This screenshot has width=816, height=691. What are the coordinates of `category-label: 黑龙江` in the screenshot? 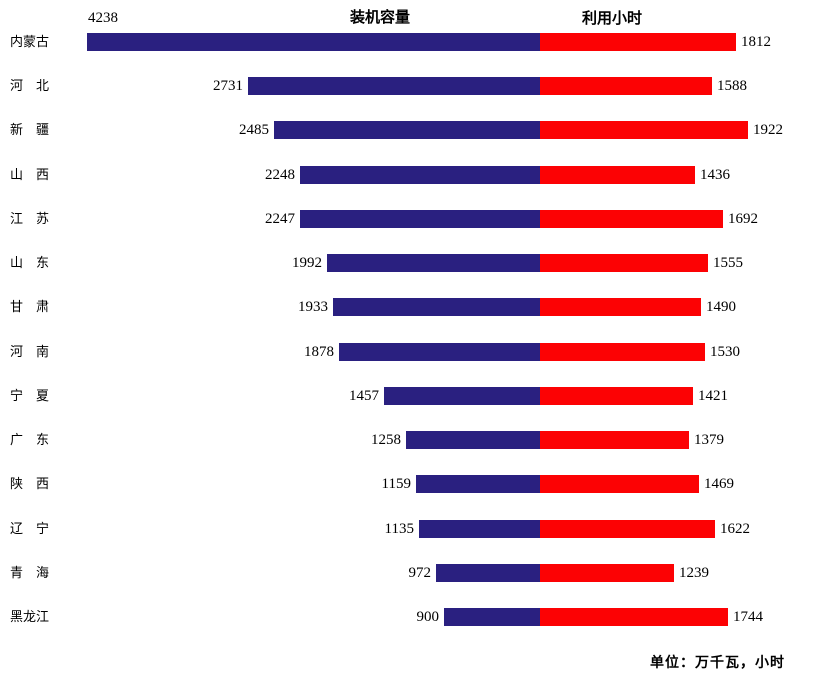 It's located at (30, 616).